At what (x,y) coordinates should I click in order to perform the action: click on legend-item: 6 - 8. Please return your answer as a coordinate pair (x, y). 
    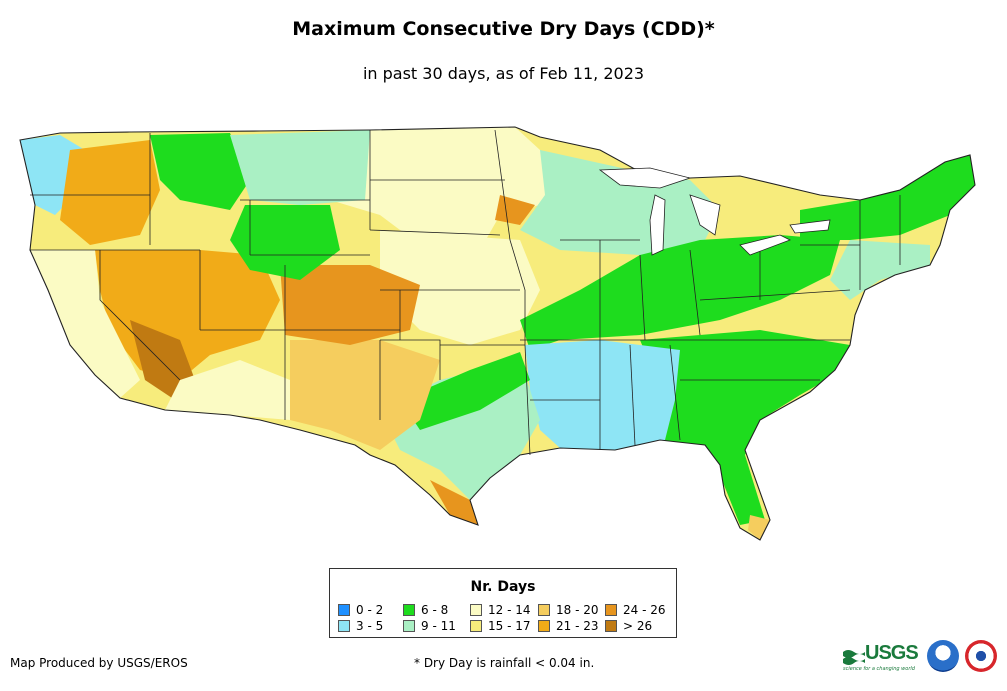
    Looking at the image, I should click on (425, 610).